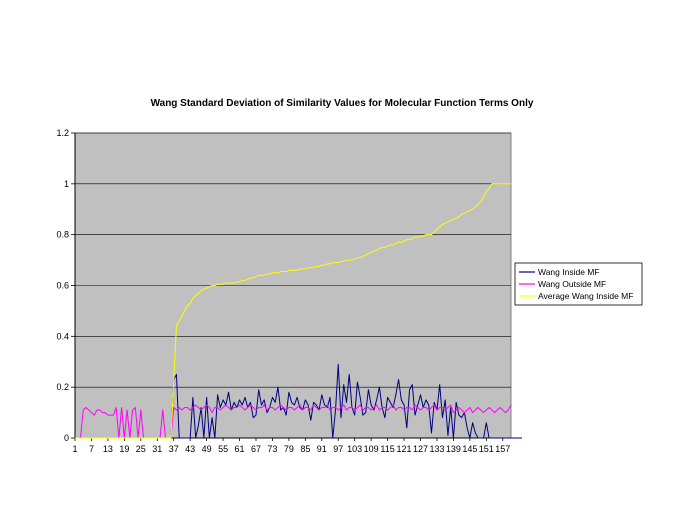 The height and width of the screenshot is (529, 685). I want to click on x-tick-label: 43, so click(190, 449).